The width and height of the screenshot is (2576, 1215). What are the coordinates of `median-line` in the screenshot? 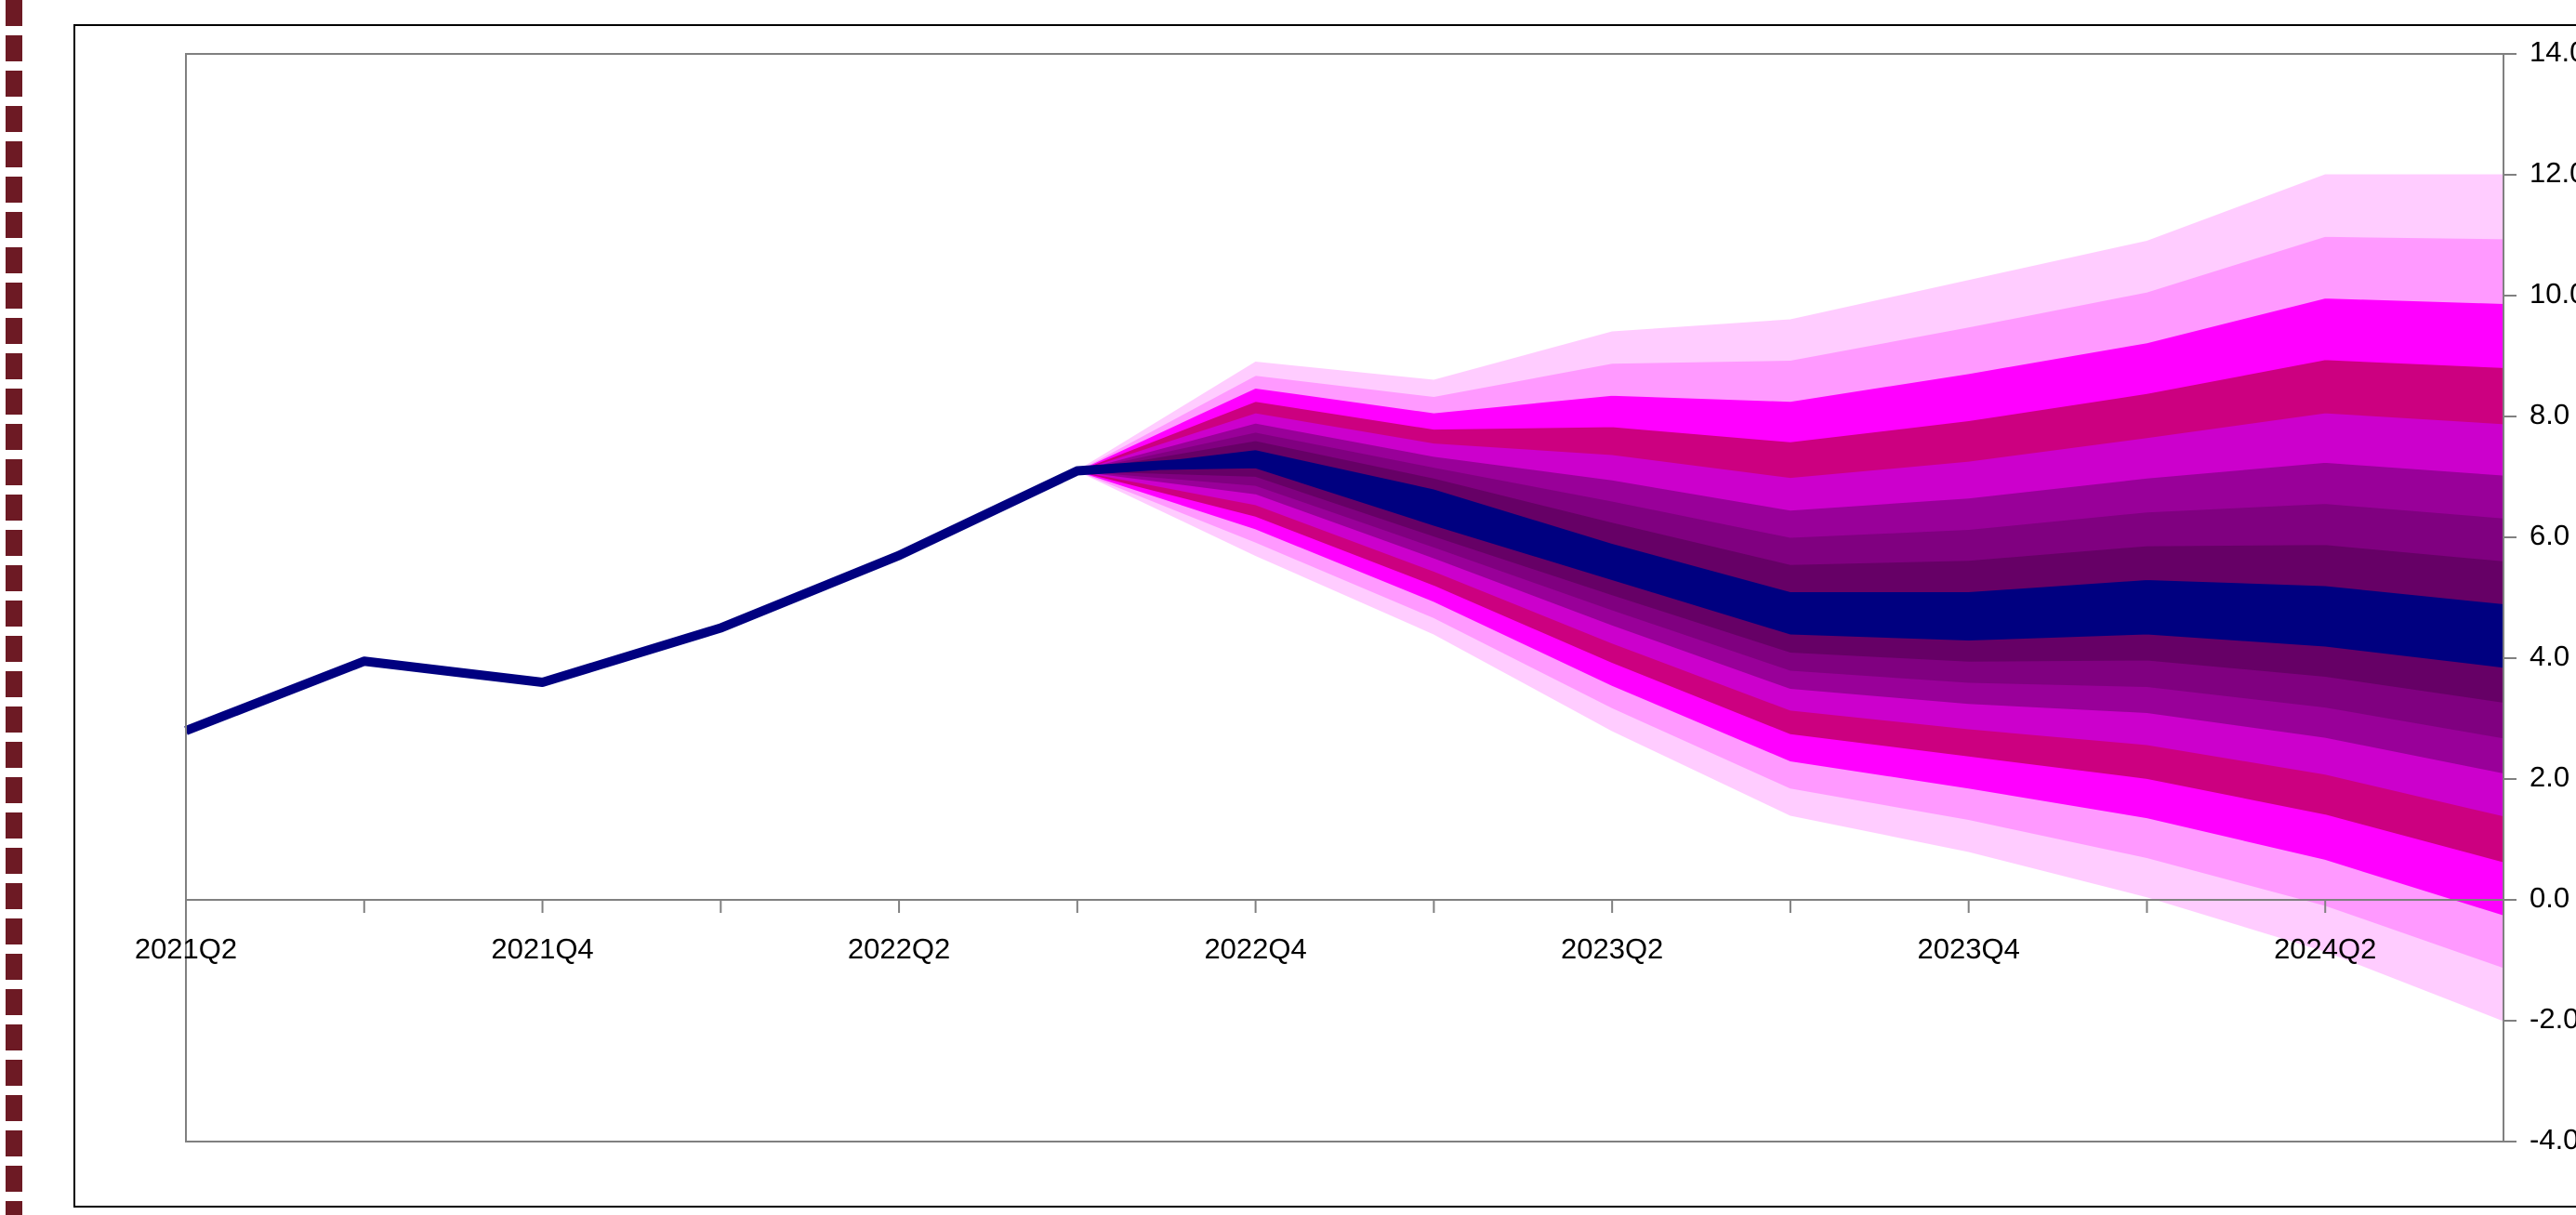 It's located at (720, 594).